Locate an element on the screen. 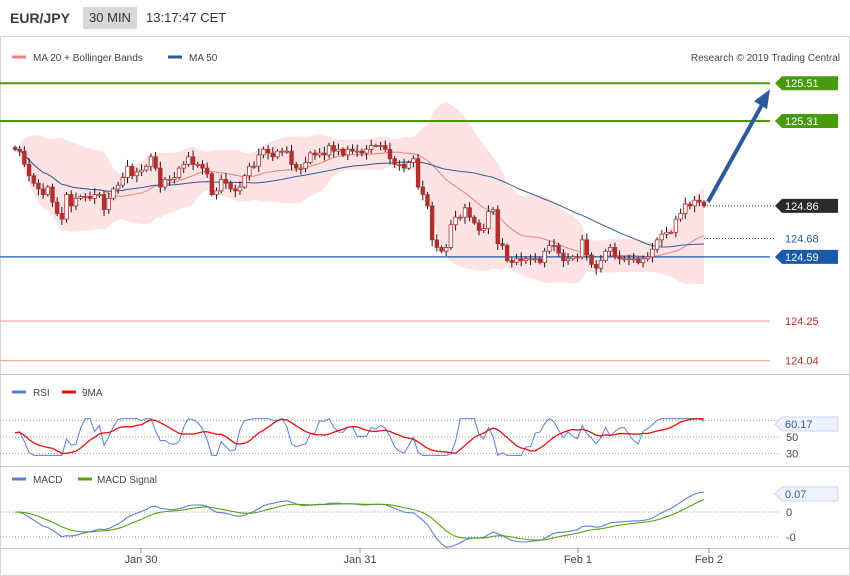 The image size is (850, 576). credit-text: Research © 2019 Trading Central is located at coordinates (765, 58).